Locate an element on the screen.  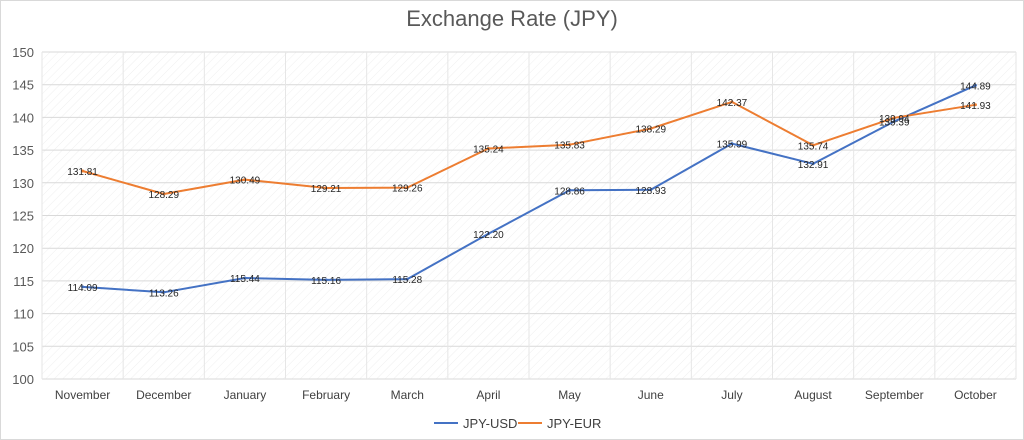
x-tick-label: October is located at coordinates (975, 395).